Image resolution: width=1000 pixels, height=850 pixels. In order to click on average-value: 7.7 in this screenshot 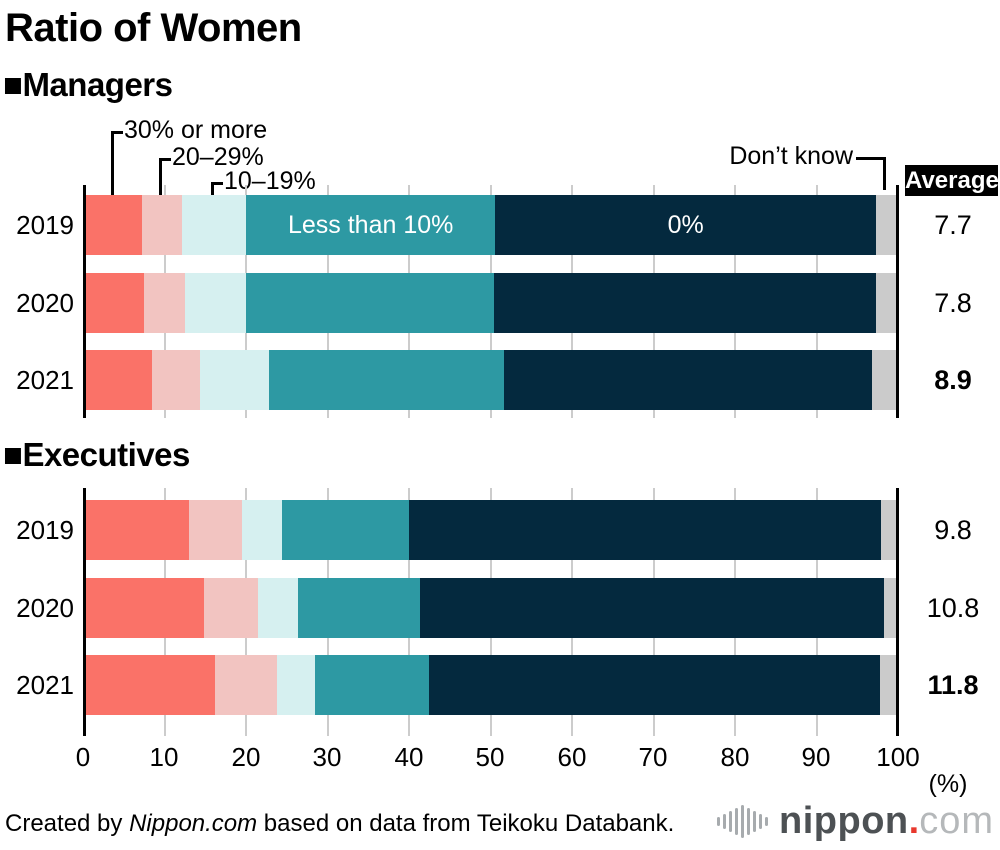, I will do `click(953, 225)`.